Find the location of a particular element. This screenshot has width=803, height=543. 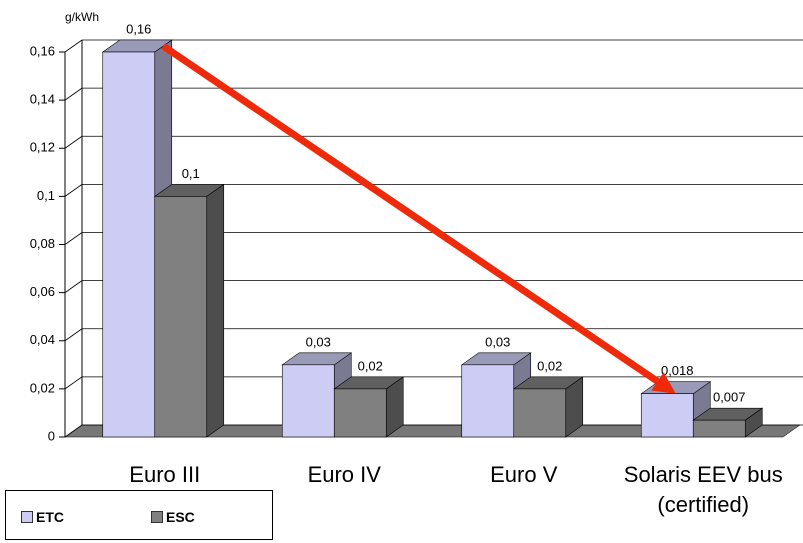

legend-label: ETC is located at coordinates (50, 517).